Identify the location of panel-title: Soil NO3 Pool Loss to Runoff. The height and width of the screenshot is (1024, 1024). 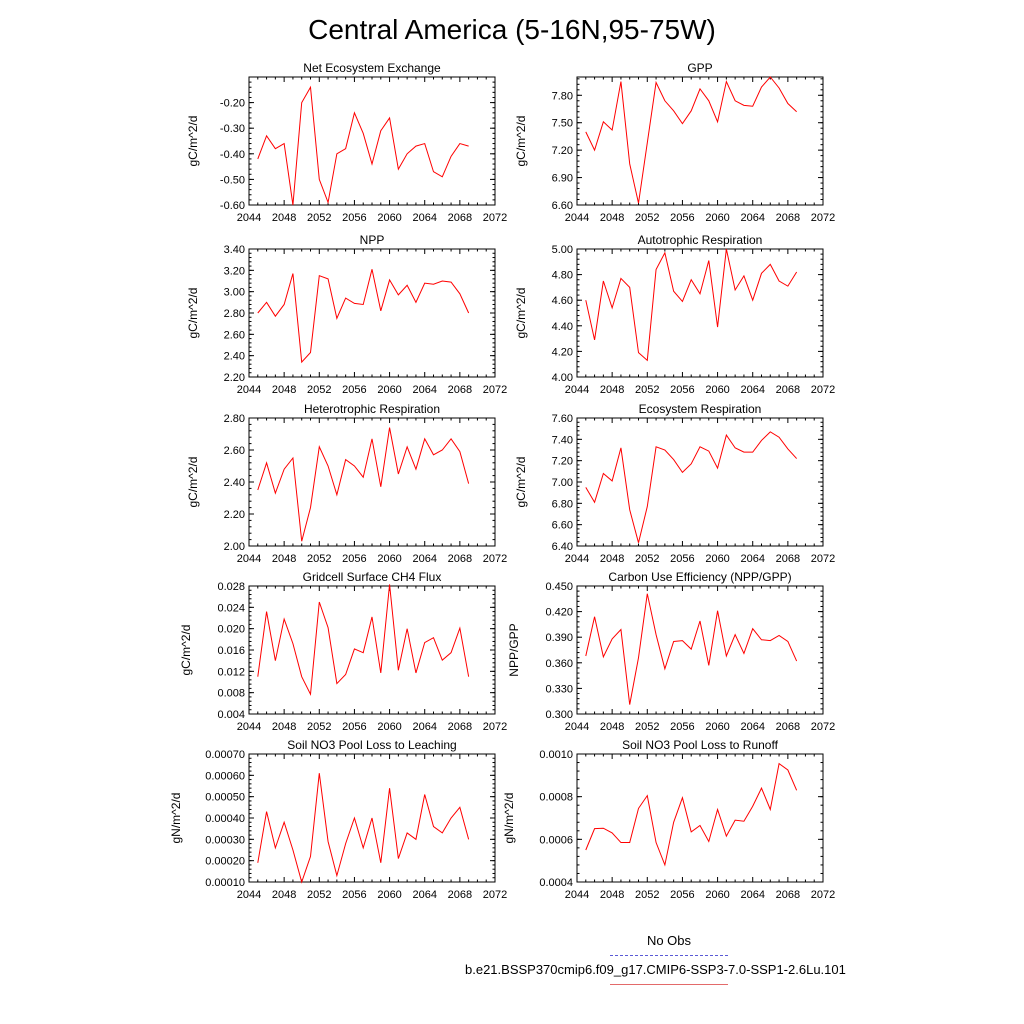
(700, 745).